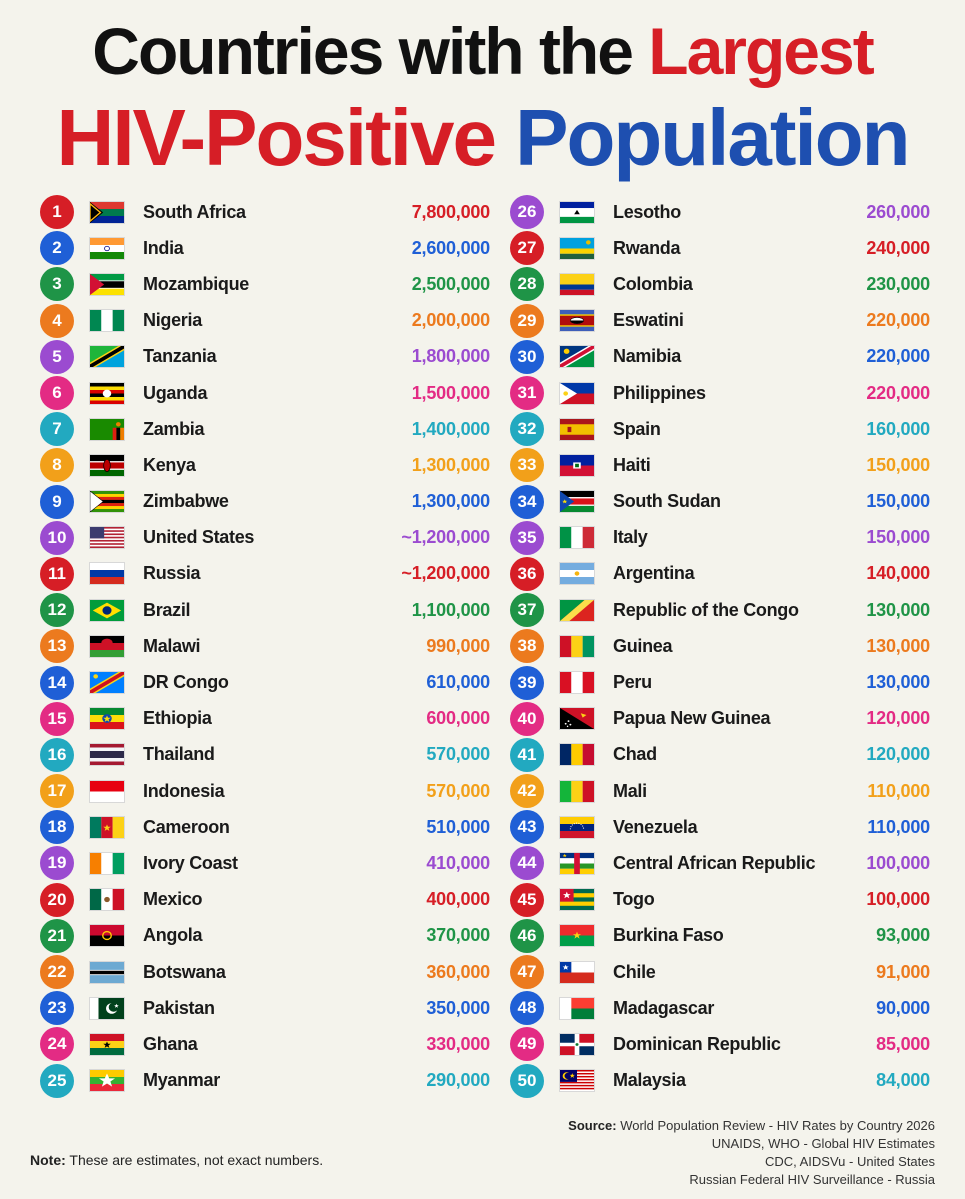 Image resolution: width=965 pixels, height=1199 pixels. What do you see at coordinates (57, 972) in the screenshot?
I see `rank-badge: 22` at bounding box center [57, 972].